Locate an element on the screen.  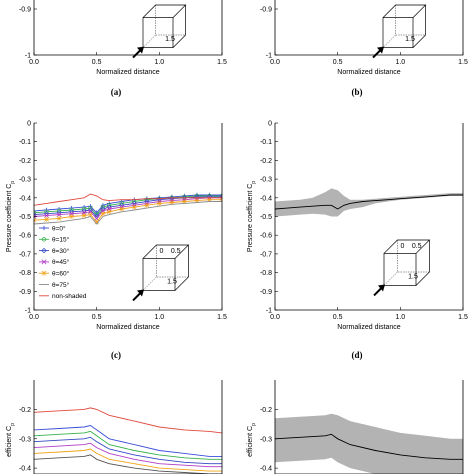
cube-inset-a: 1.5 is located at coordinates (159, 31).